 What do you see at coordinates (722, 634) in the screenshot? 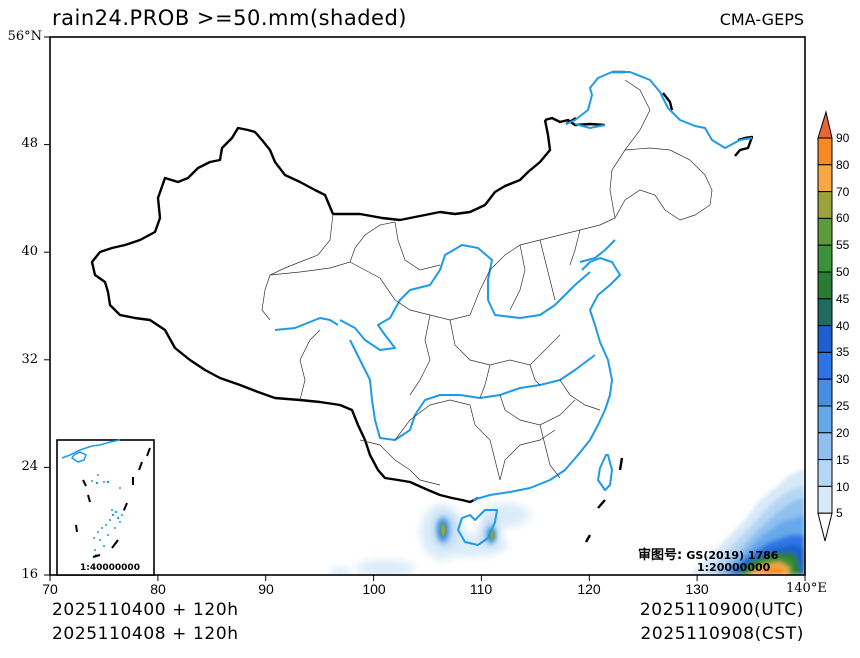
I see `valid-time-cst: 2025110908(CST)` at bounding box center [722, 634].